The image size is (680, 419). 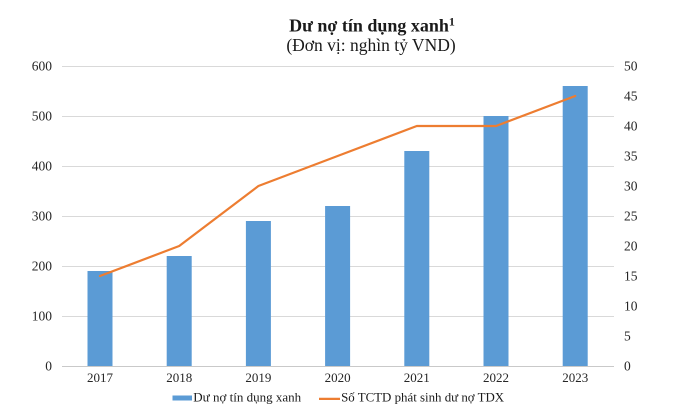 I want to click on svg-text: 2021, so click(x=417, y=377).